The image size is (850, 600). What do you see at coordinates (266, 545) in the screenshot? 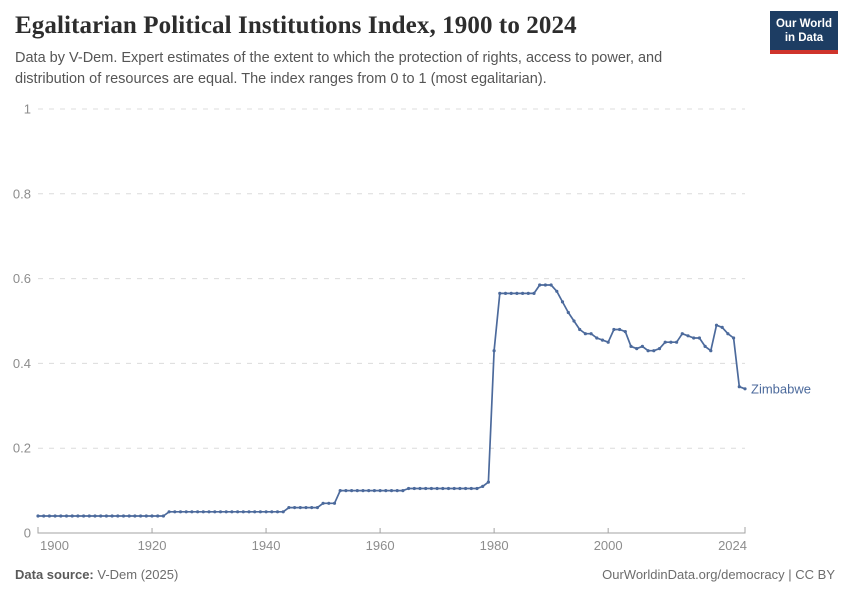
I see `x-axis-tick-label: 1940` at bounding box center [266, 545].